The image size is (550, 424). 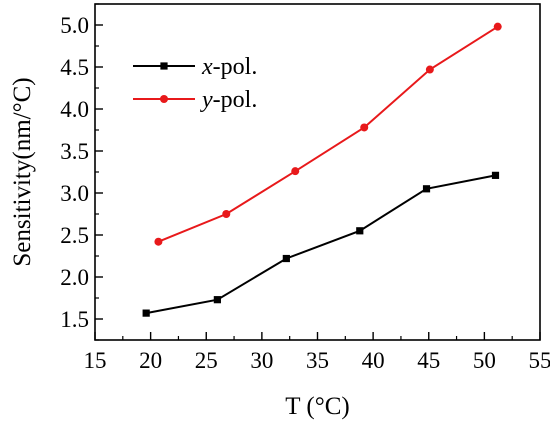 What do you see at coordinates (150, 360) in the screenshot?
I see `x-tick-label: 20` at bounding box center [150, 360].